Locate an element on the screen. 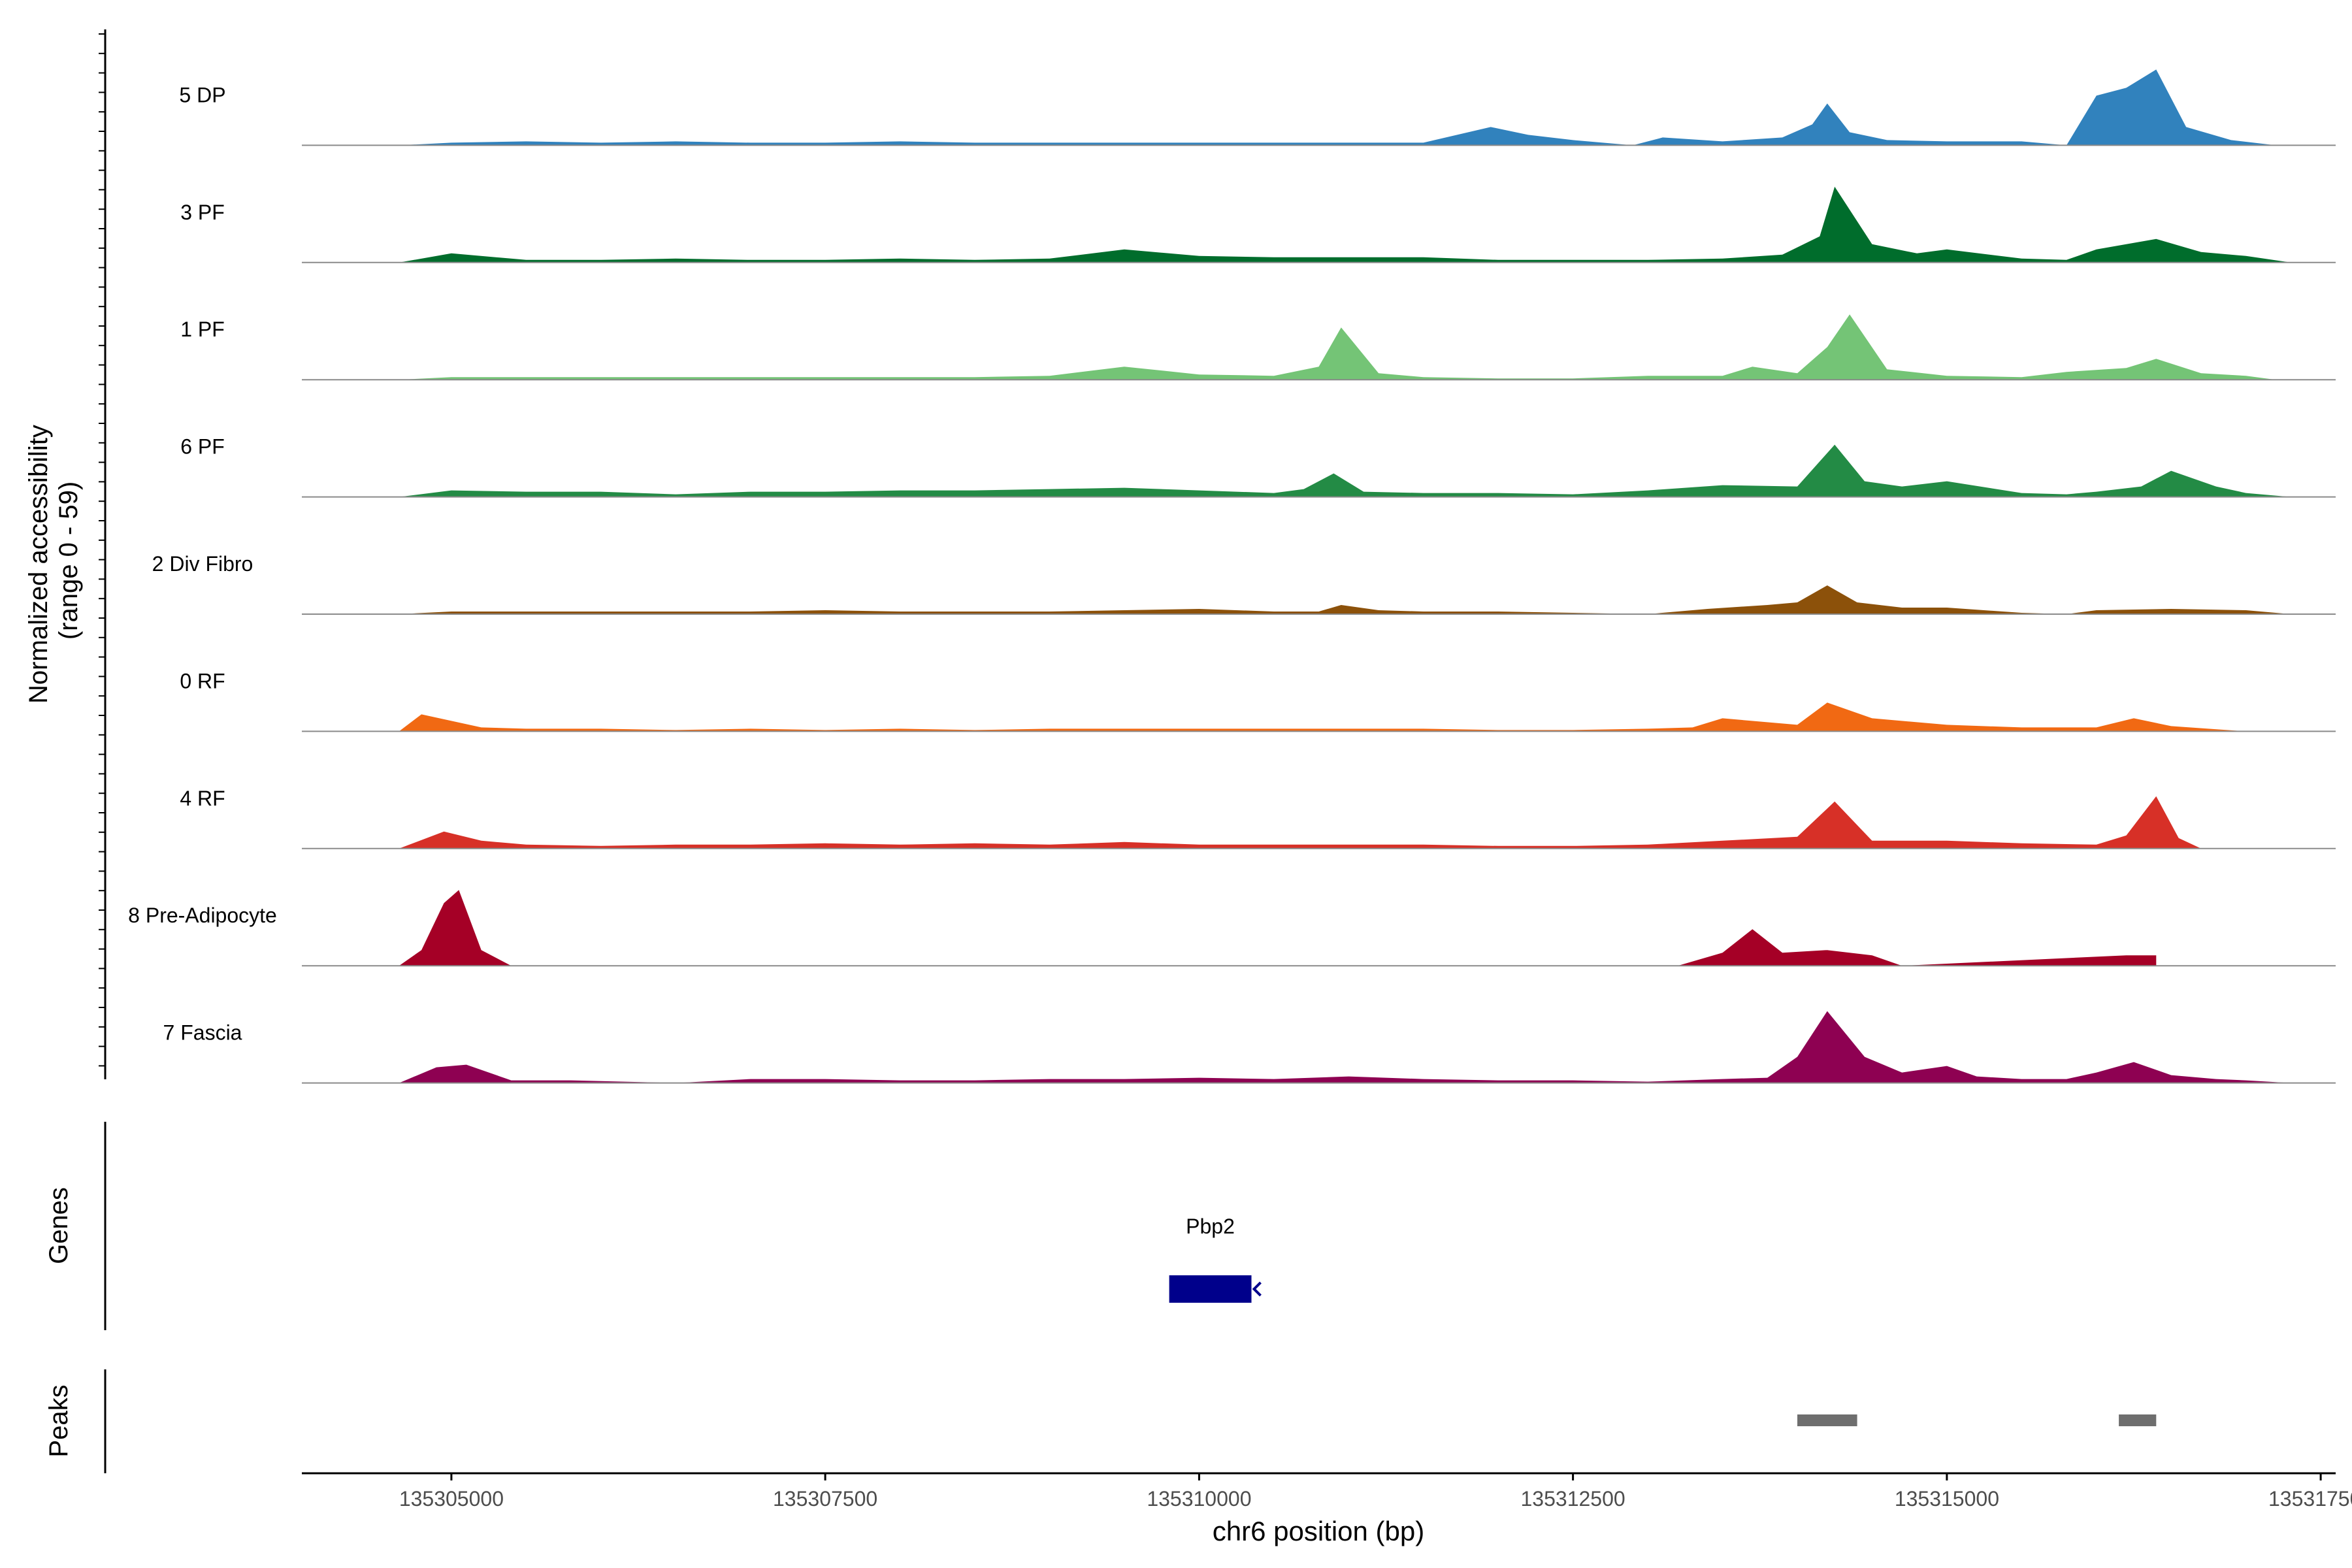  track-label: 7 Fascia is located at coordinates (202, 1033).